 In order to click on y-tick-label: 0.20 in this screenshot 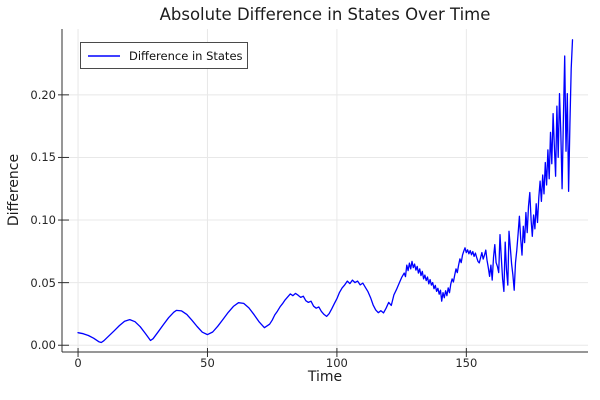, I will do `click(43, 94)`.